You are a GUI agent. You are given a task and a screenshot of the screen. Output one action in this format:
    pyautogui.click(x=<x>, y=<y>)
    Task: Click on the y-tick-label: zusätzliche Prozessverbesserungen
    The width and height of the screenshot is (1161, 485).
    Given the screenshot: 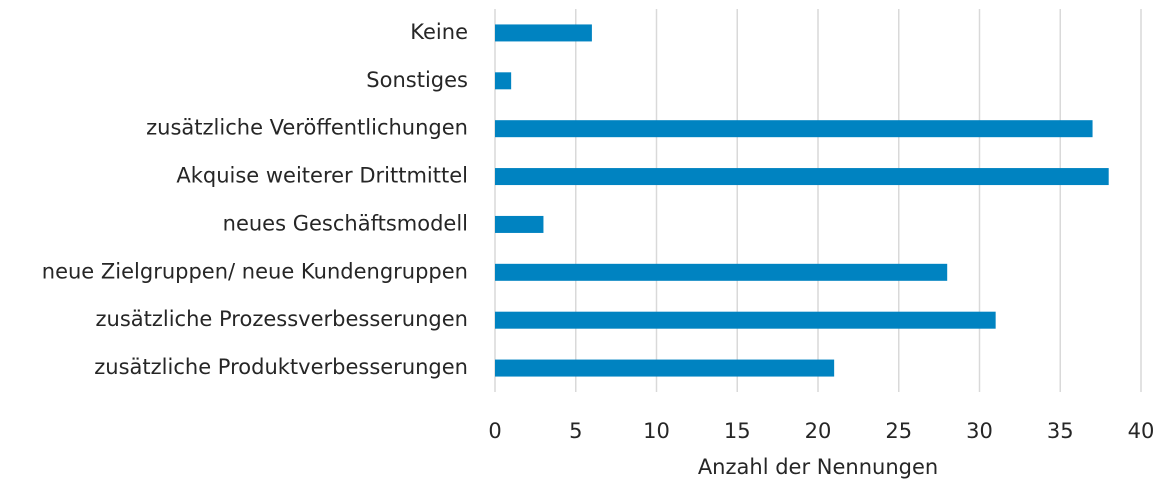 What is the action you would take?
    pyautogui.click(x=281, y=319)
    